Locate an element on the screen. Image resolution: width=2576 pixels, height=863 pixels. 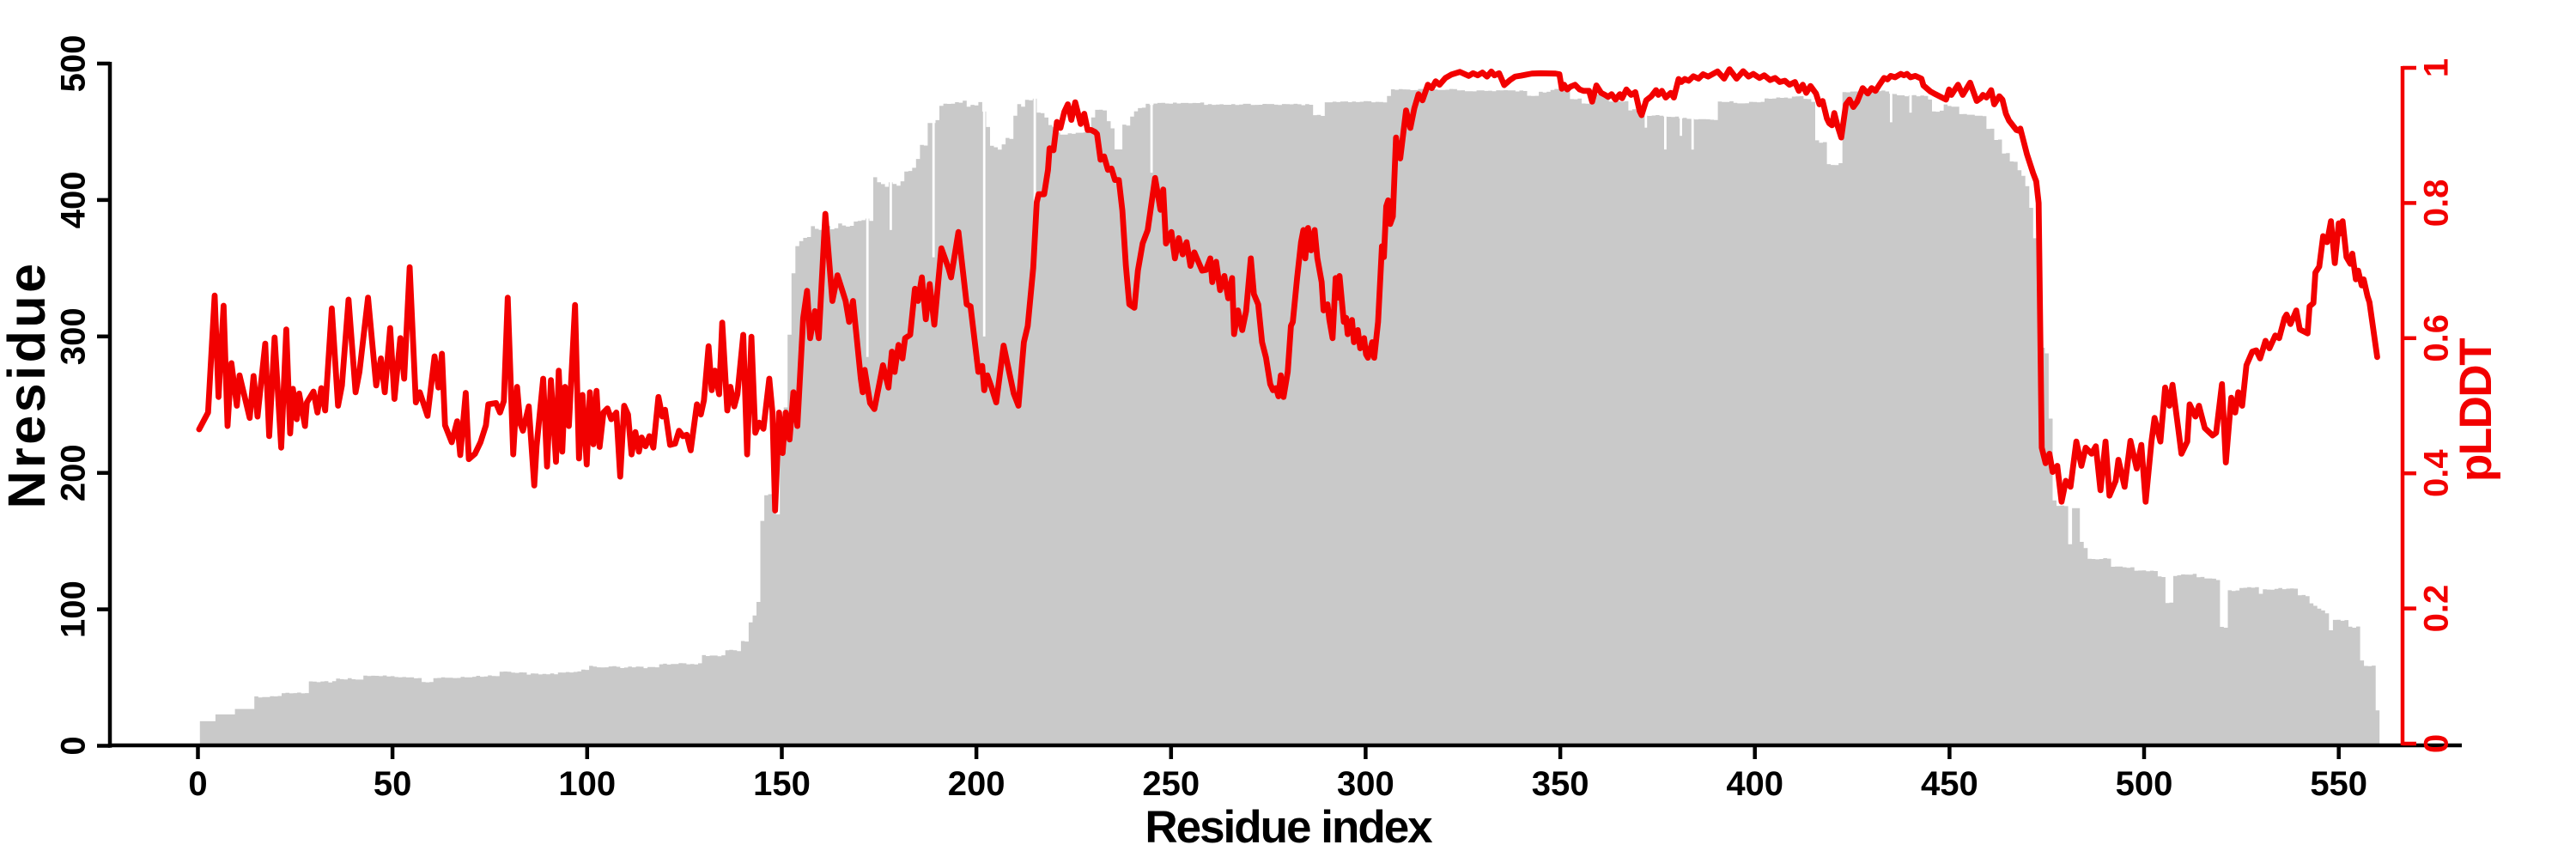
svg-text: 0.4 is located at coordinates (2437, 473).